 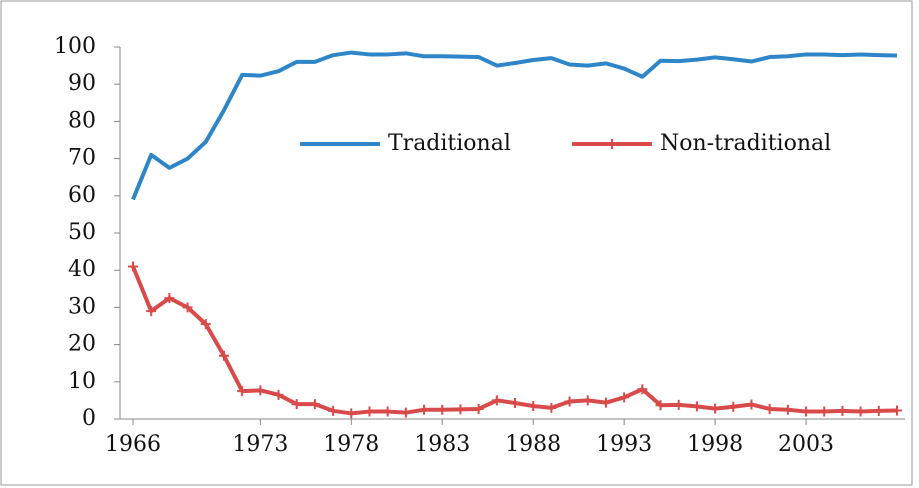 What do you see at coordinates (806, 444) in the screenshot?
I see `x-tick-label: 2003` at bounding box center [806, 444].